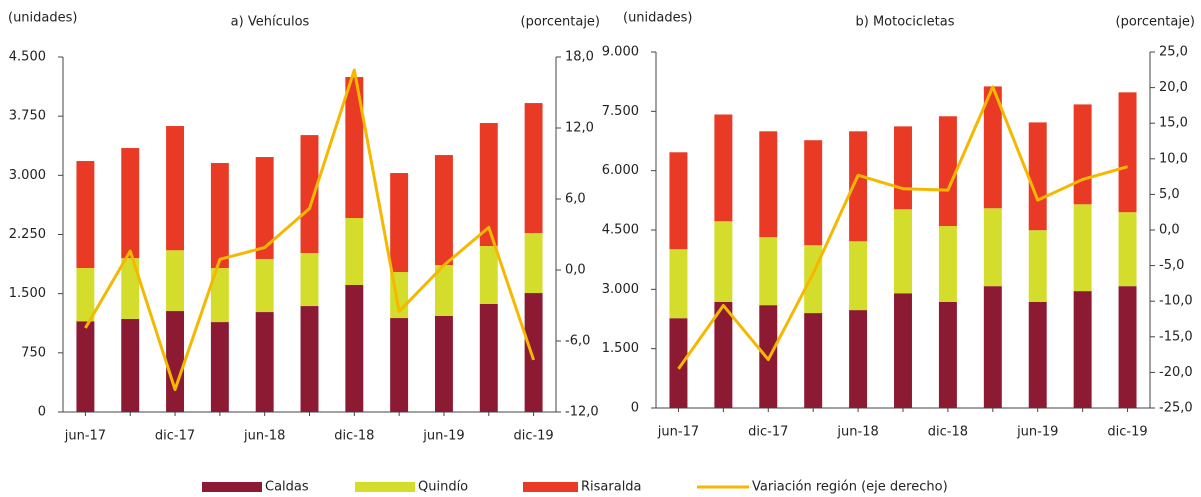 The image size is (1201, 497). Describe the element at coordinates (611, 487) in the screenshot. I see `legend-label: Risaralda` at that location.